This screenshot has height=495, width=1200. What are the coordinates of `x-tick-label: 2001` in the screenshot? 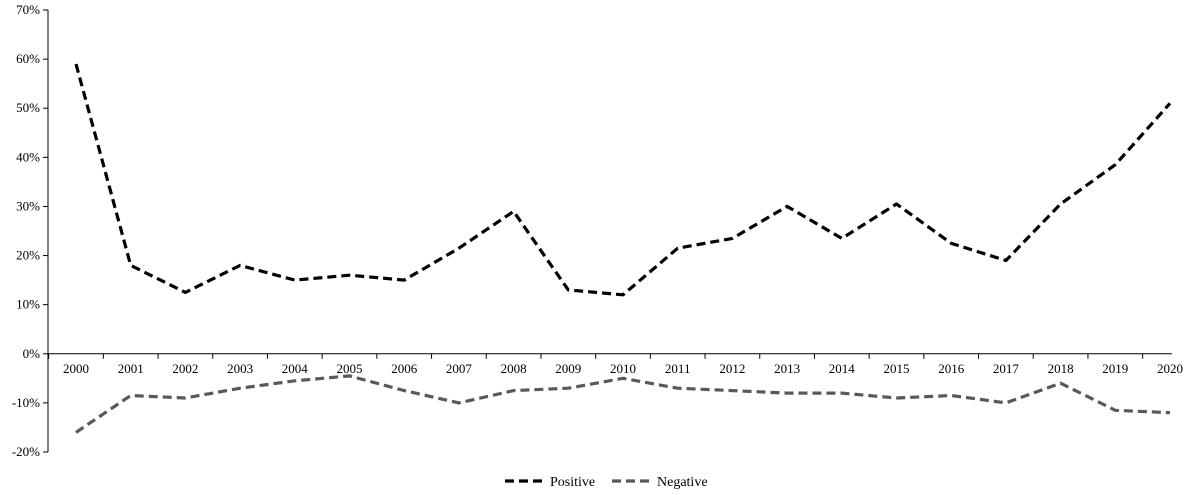 It's located at (131, 368).